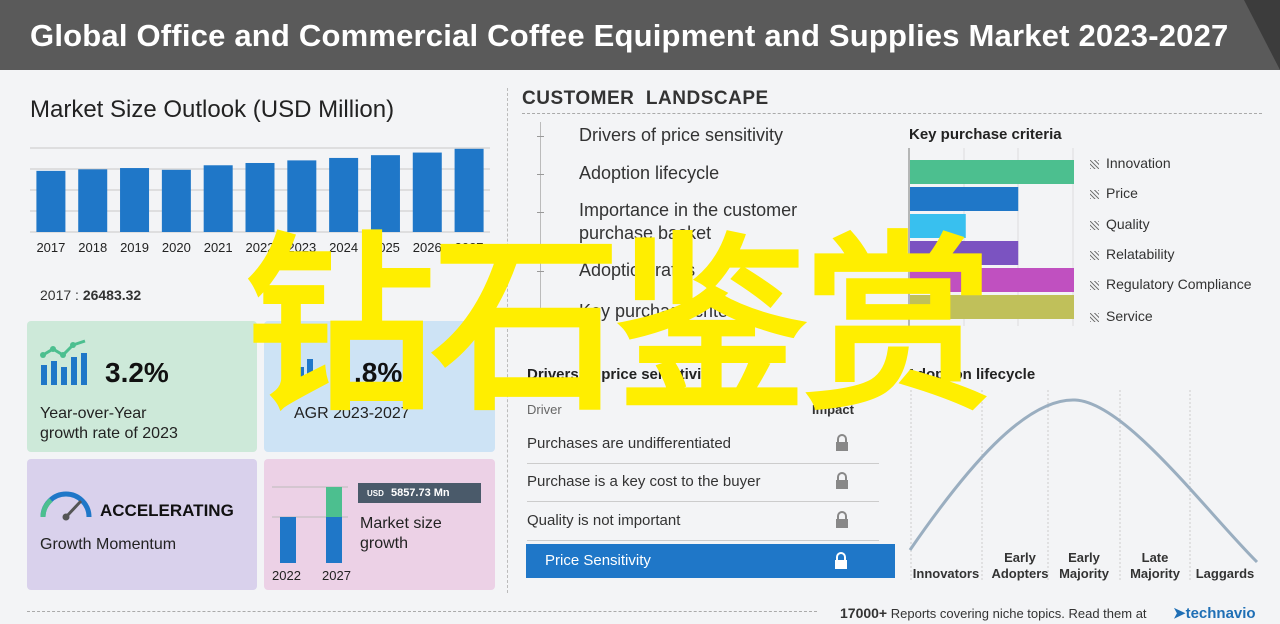 This screenshot has height=624, width=1280. What do you see at coordinates (63, 362) in the screenshot?
I see `growth-chart-icon` at bounding box center [63, 362].